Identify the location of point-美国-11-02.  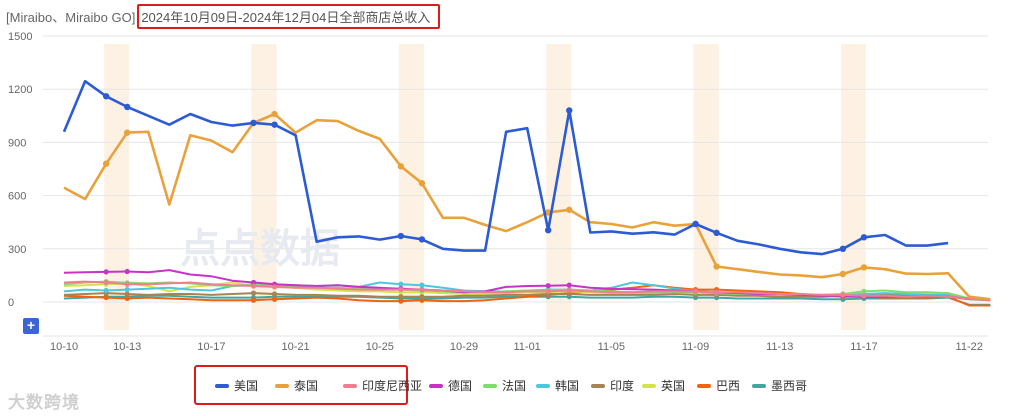
(548, 230).